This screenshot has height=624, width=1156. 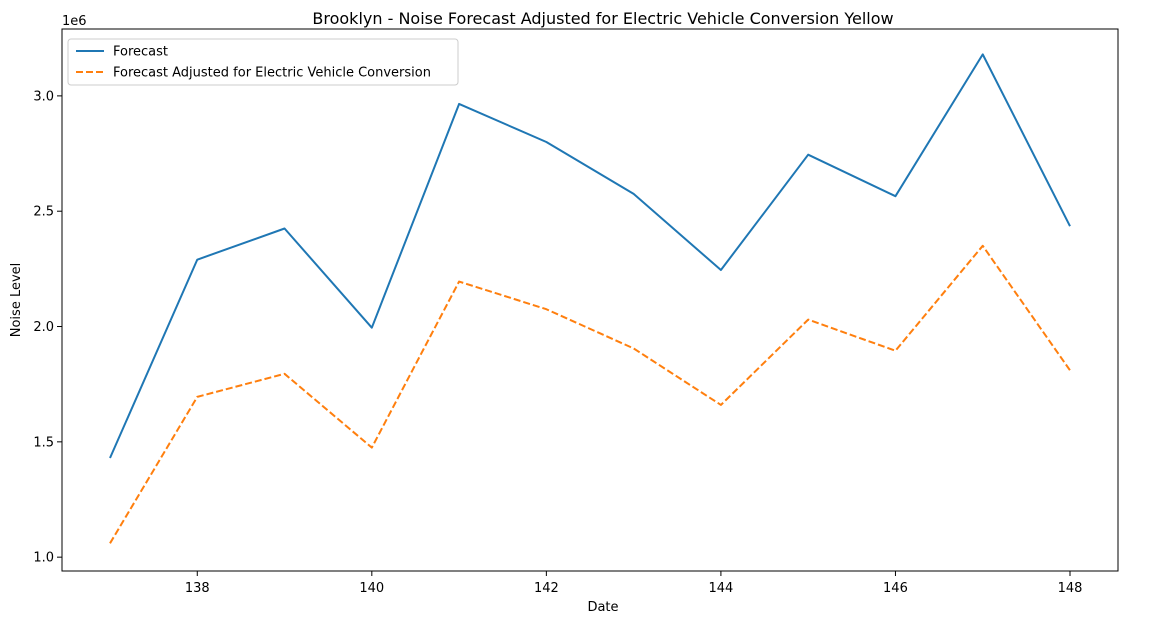 I want to click on y-axis-ticks: 1.0 1.5 2.0 2.5 3.0, so click(x=47, y=327).